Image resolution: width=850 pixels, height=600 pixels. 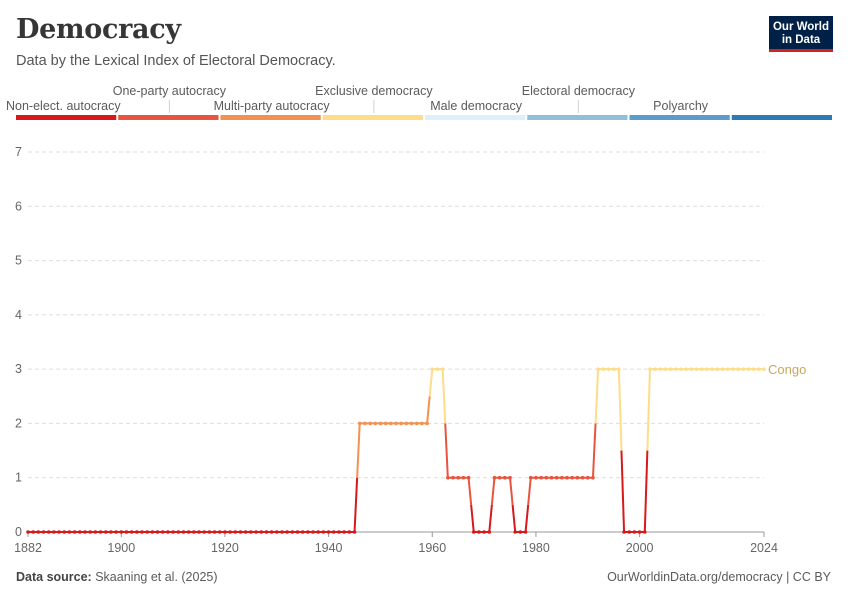 I want to click on data-source: Data source: Skaaning et al. (2025), so click(x=117, y=577).